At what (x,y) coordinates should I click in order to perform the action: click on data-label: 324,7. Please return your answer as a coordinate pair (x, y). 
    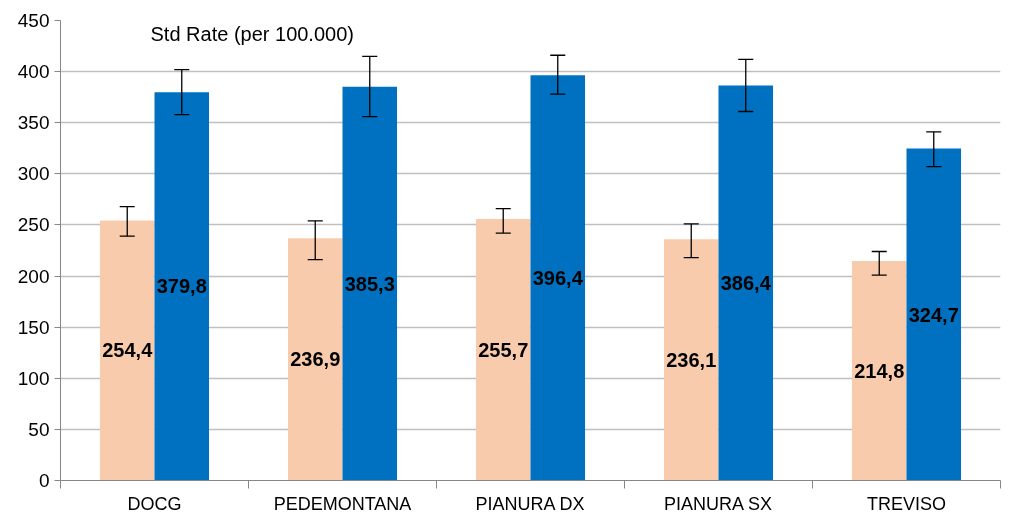
    Looking at the image, I should click on (933, 314).